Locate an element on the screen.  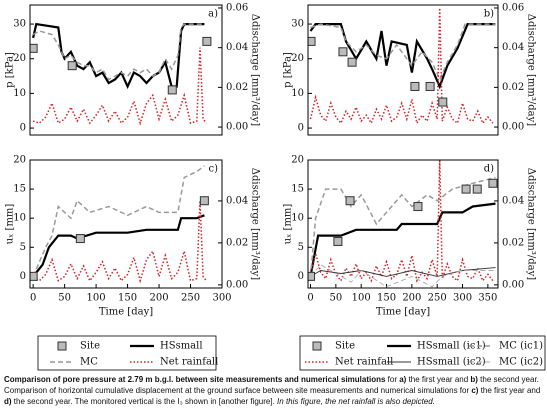
x-tick-label: 350 is located at coordinates (487, 298).